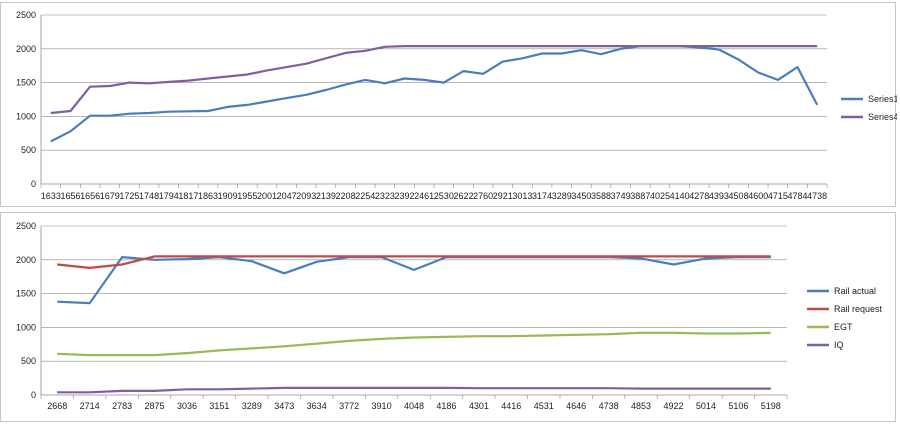  I want to click on x-tick-label: 4140, so click(680, 196).